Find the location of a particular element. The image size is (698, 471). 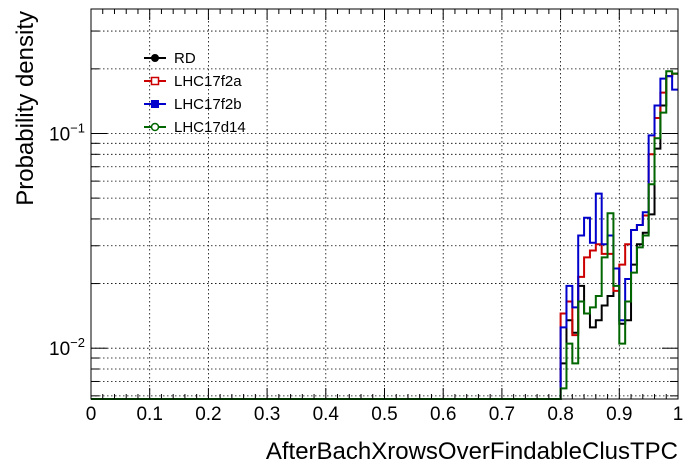

legend-label: LHC17d14 is located at coordinates (210, 127).